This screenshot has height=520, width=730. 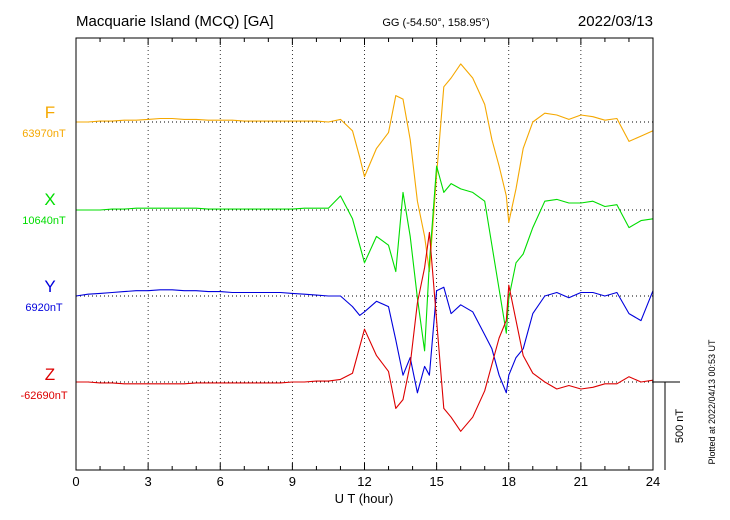 What do you see at coordinates (50, 112) in the screenshot?
I see `series-name-f: F` at bounding box center [50, 112].